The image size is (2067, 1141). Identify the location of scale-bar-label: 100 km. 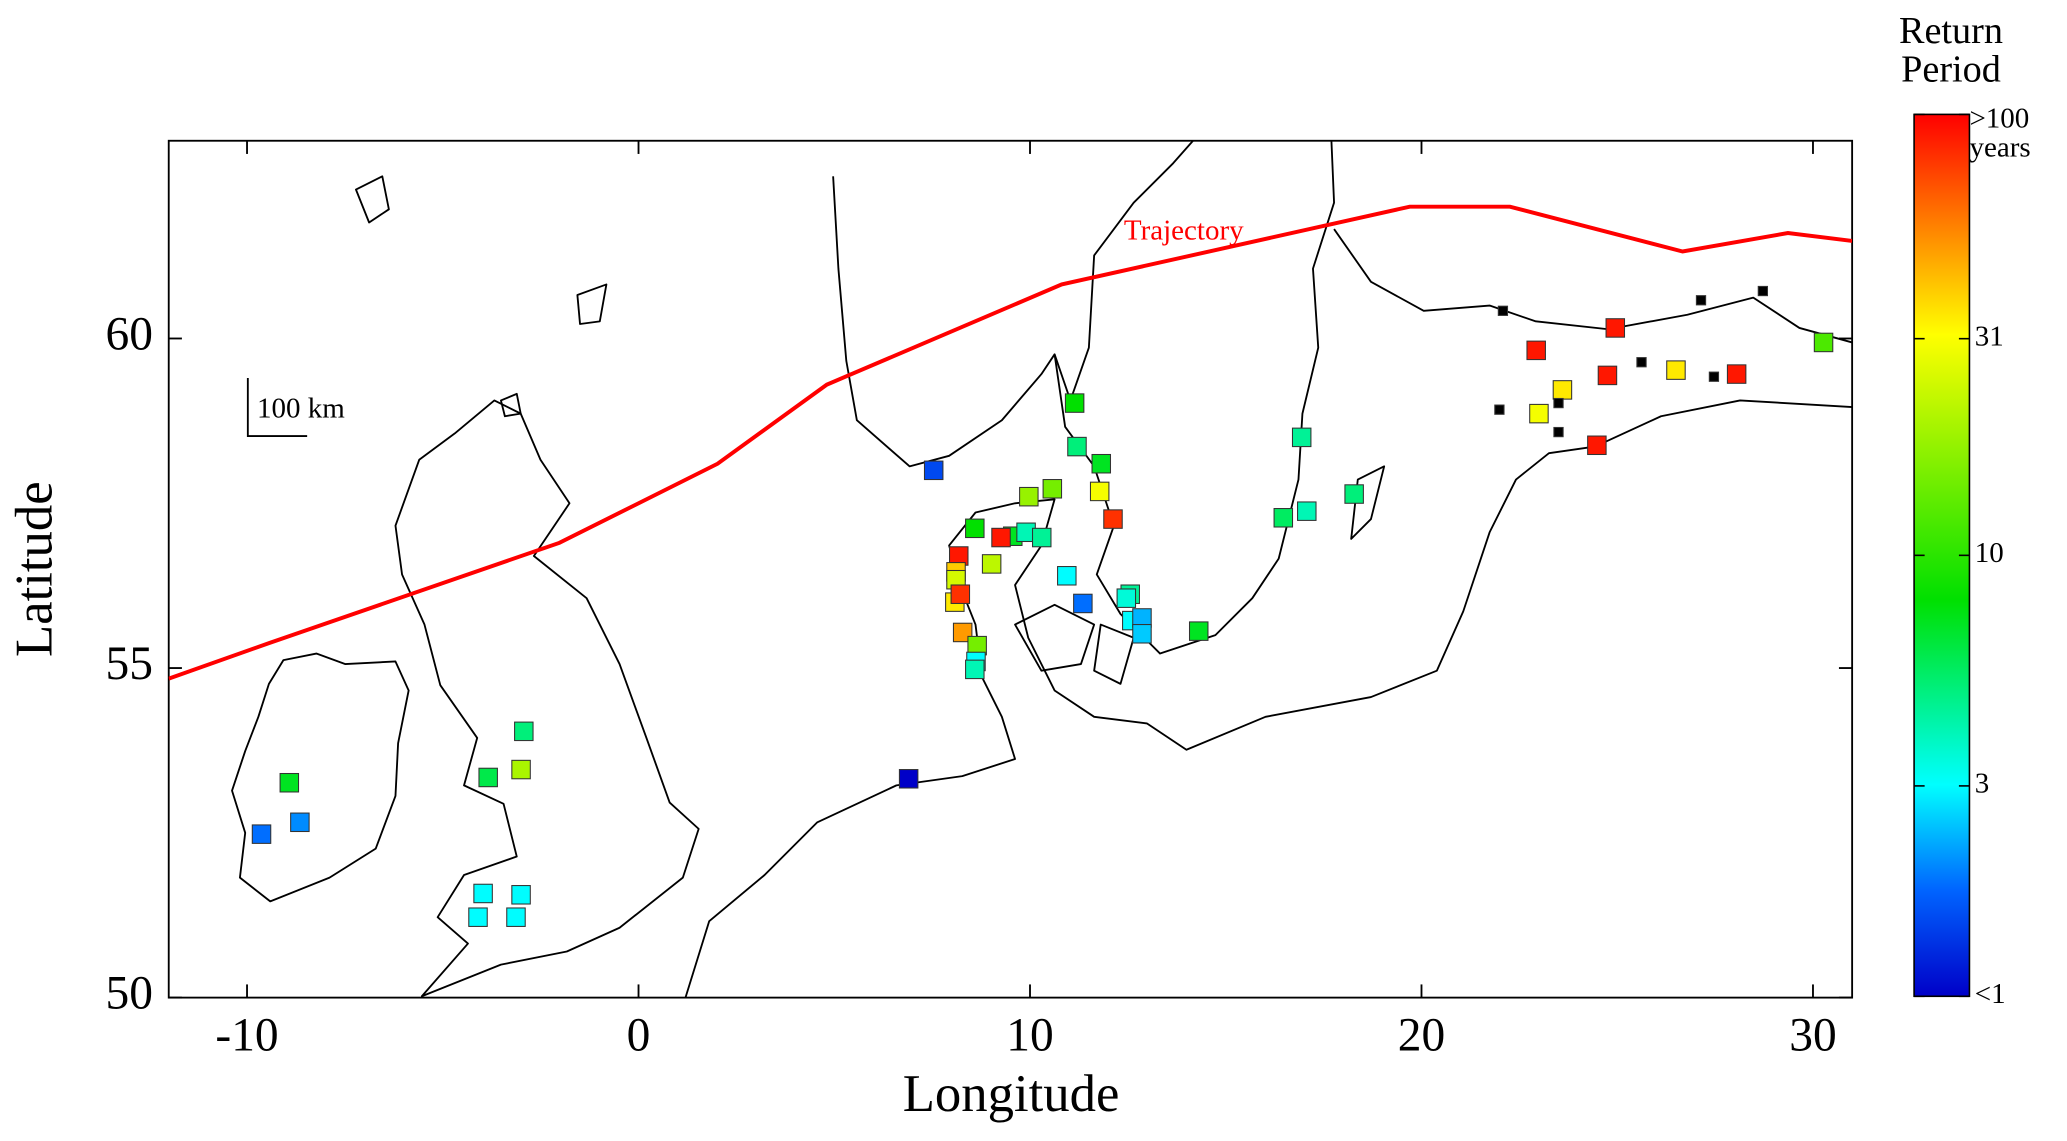
(301, 409).